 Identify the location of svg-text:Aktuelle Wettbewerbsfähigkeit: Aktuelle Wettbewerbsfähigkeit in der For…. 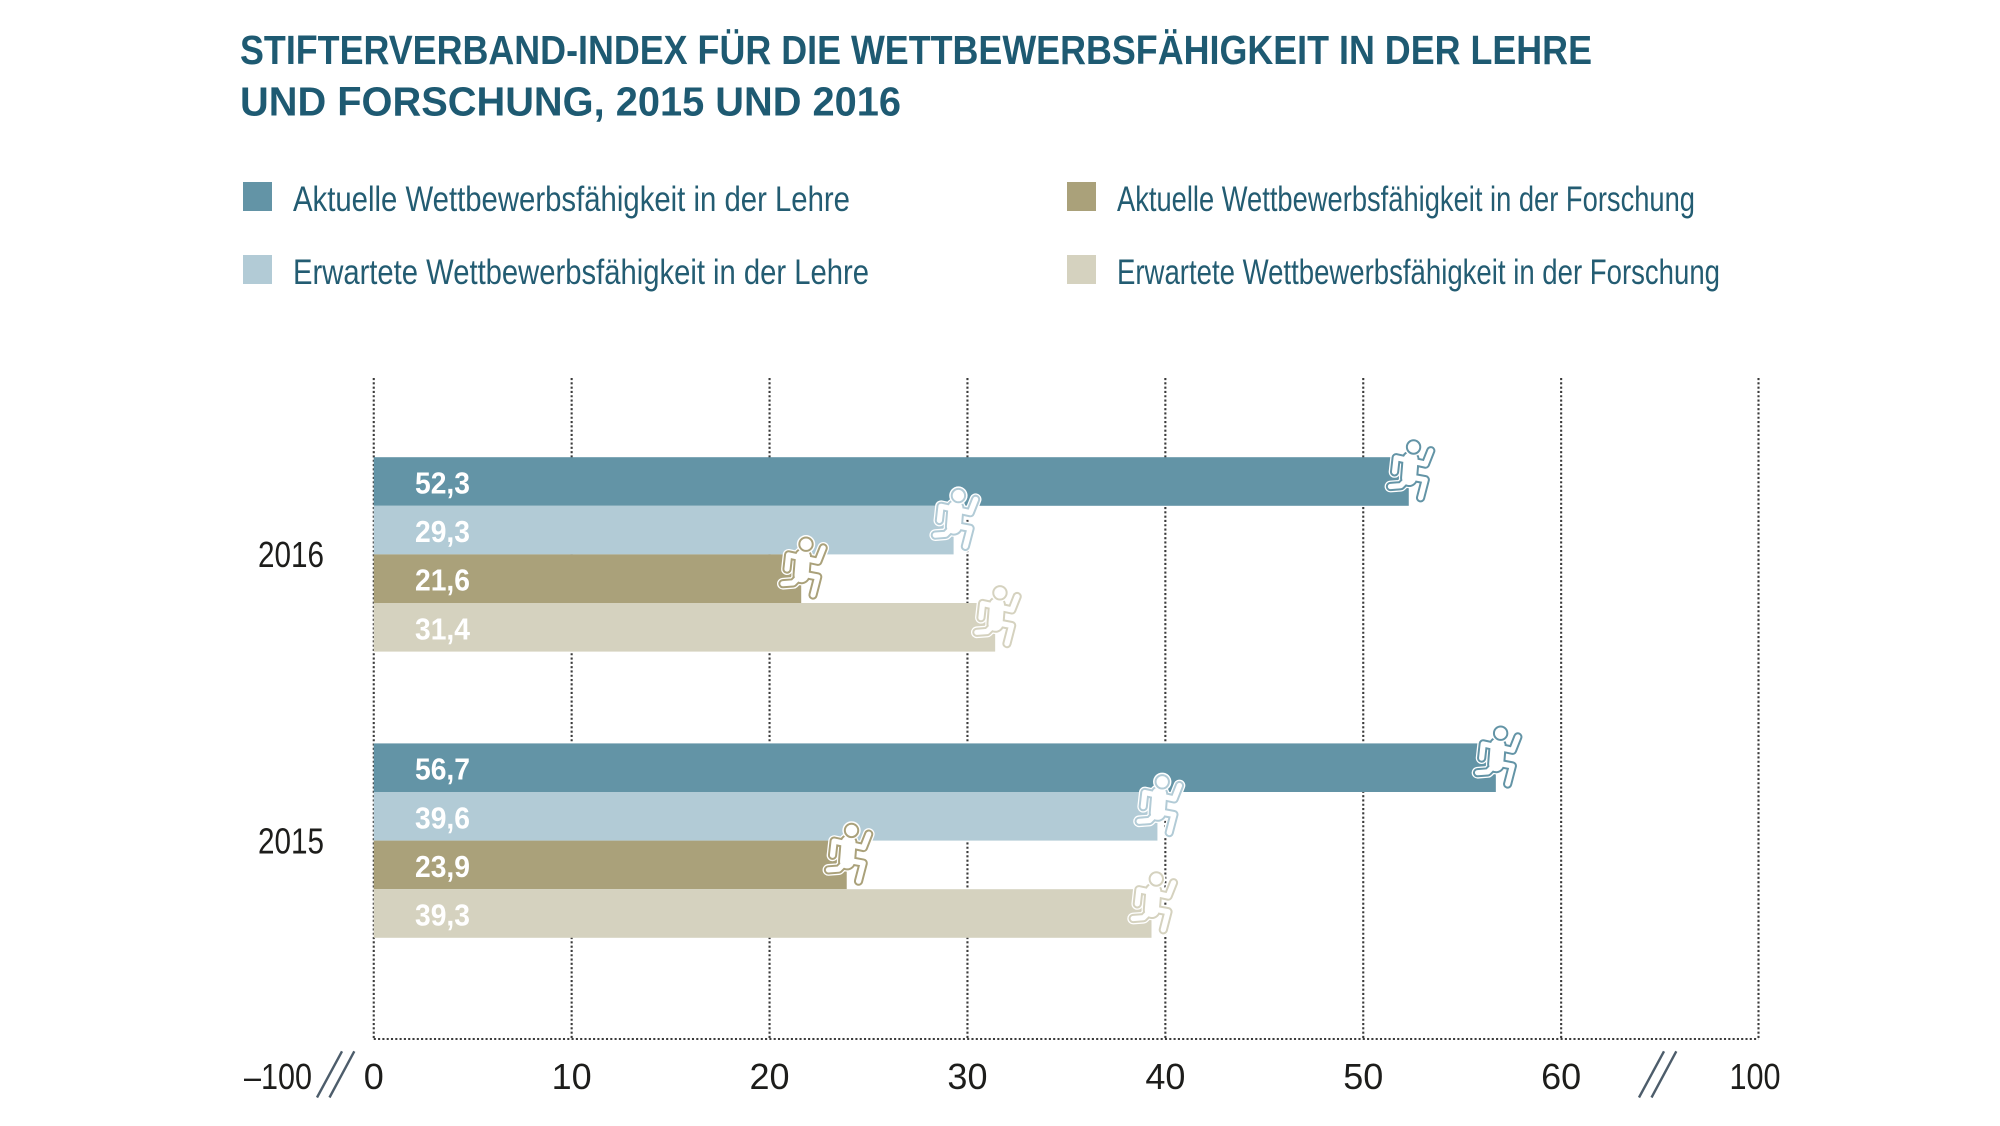
(1406, 199).